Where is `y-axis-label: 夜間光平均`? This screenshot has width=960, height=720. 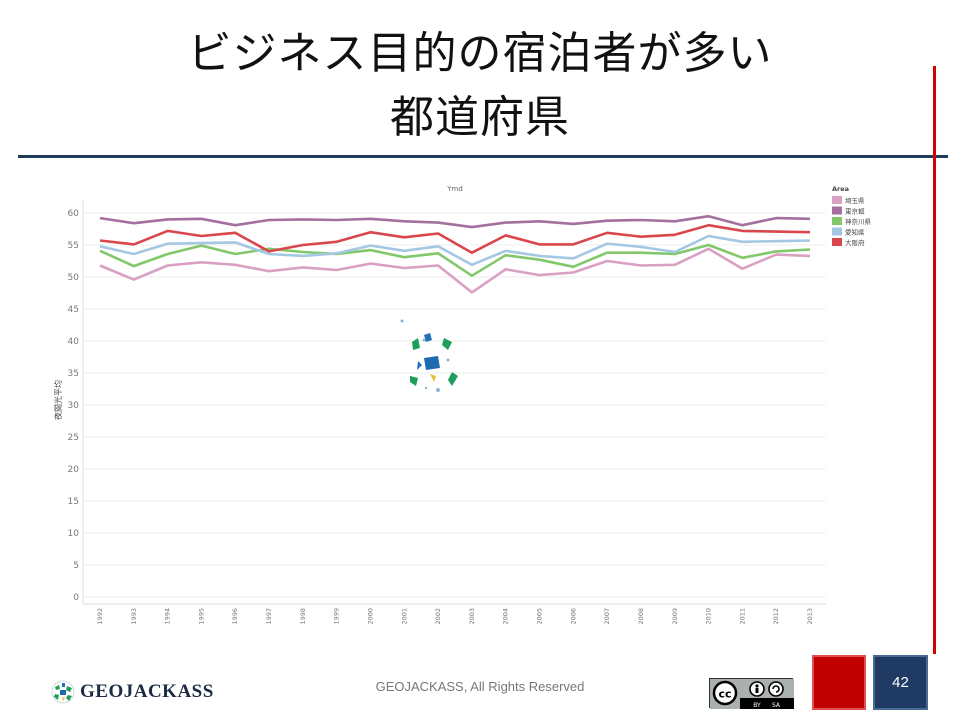 y-axis-label: 夜間光平均 is located at coordinates (58, 400).